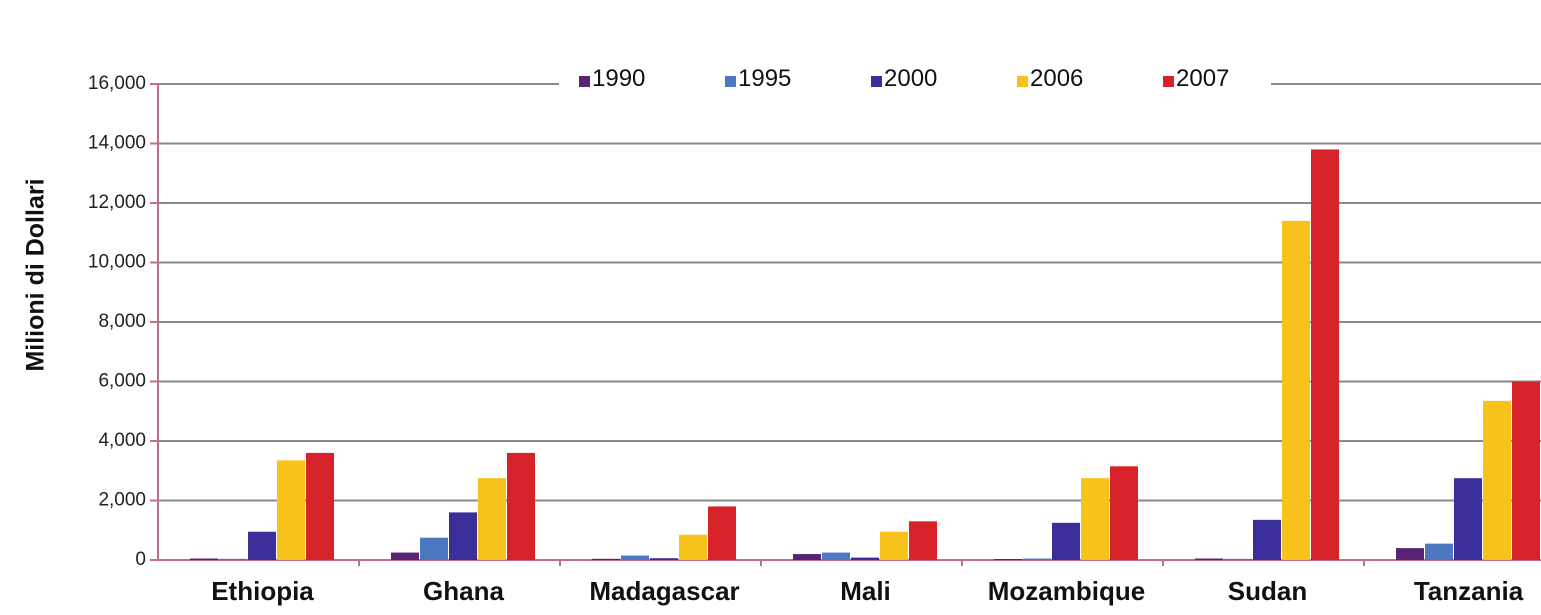  I want to click on legend-label-1995: 1995, so click(764, 78).